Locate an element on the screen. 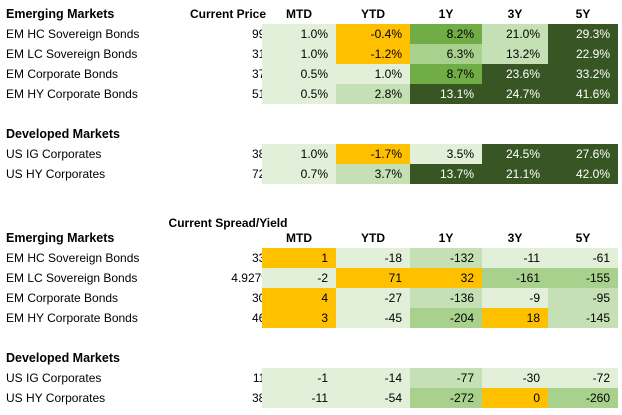  cell-ytd: -1.2% is located at coordinates (373, 54).